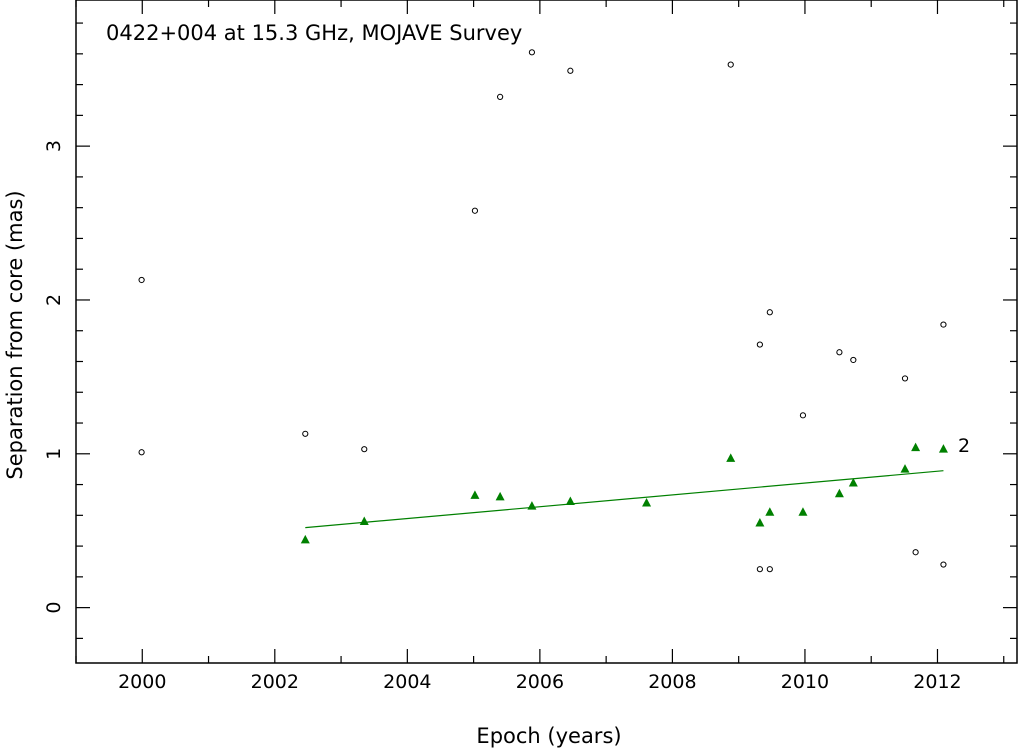 The height and width of the screenshot is (750, 1027). Describe the element at coordinates (672, 682) in the screenshot. I see `x-tick-label: 2008` at that location.